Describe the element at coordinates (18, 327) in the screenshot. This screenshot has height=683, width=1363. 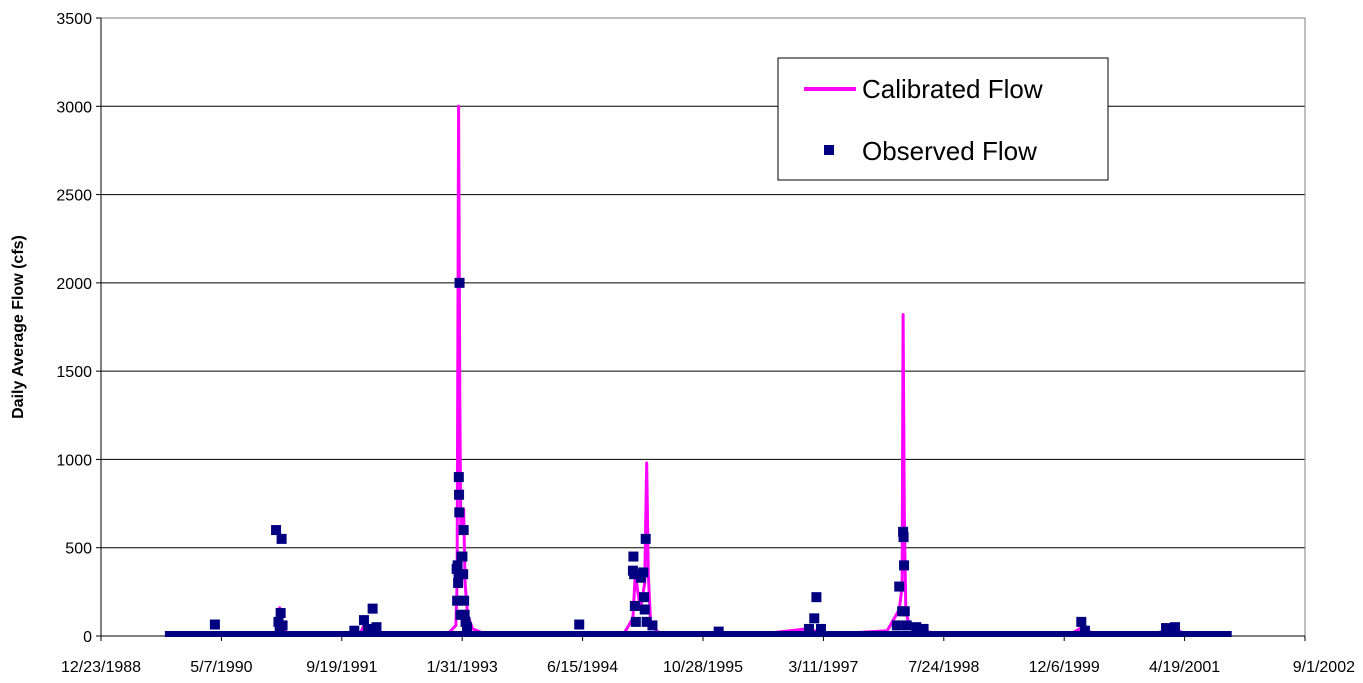
I see `y-axis-title: Daily Average Flow (cfs)` at that location.